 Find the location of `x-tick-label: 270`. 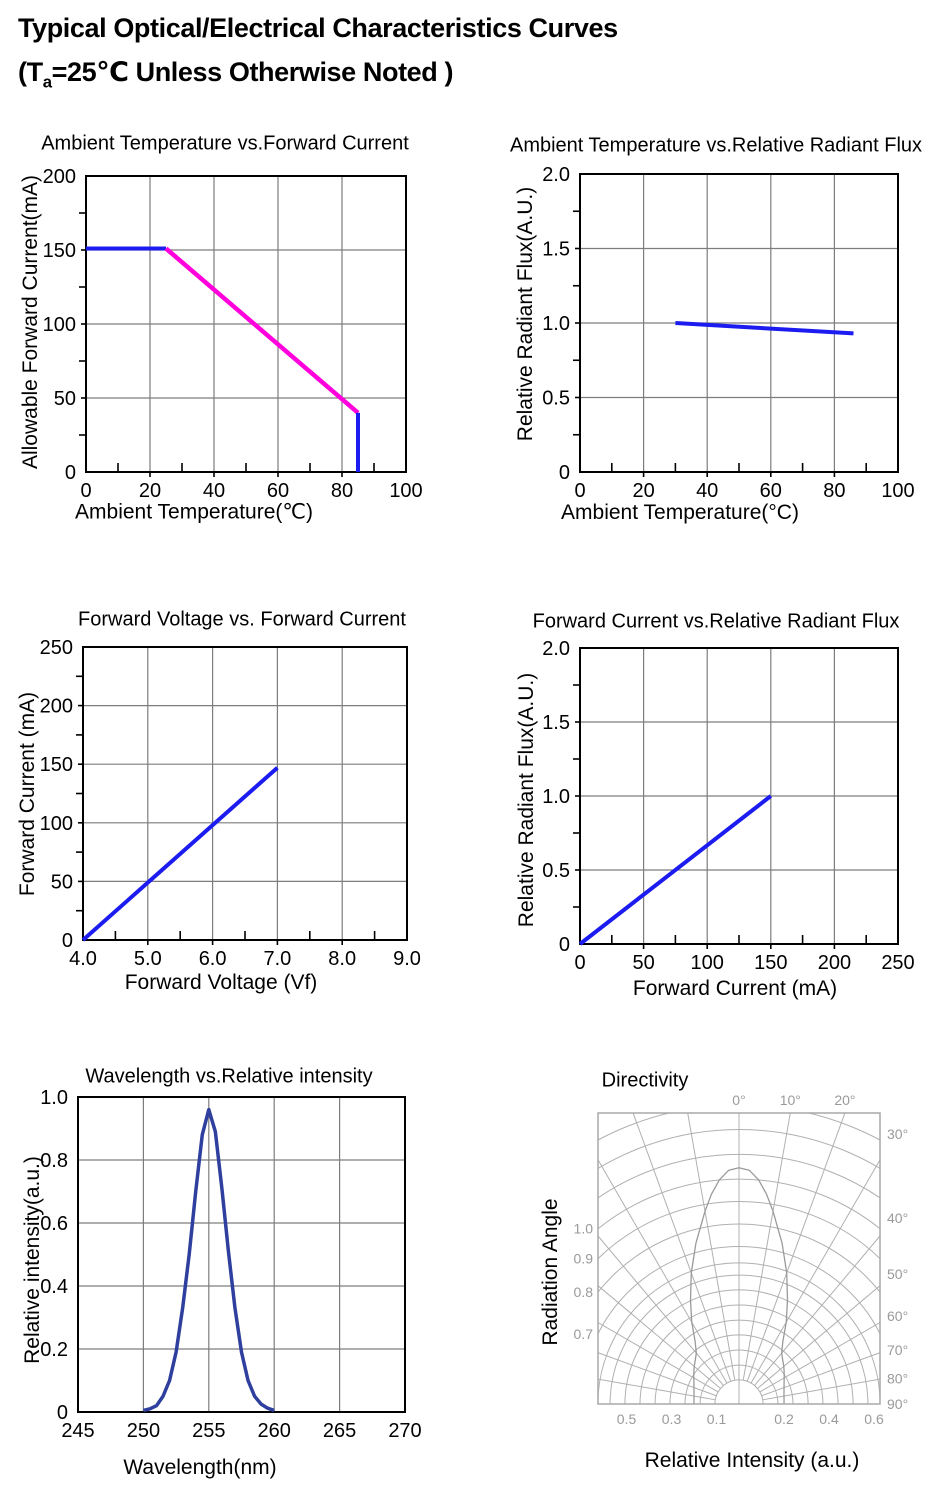

x-tick-label: 270 is located at coordinates (404, 1431).